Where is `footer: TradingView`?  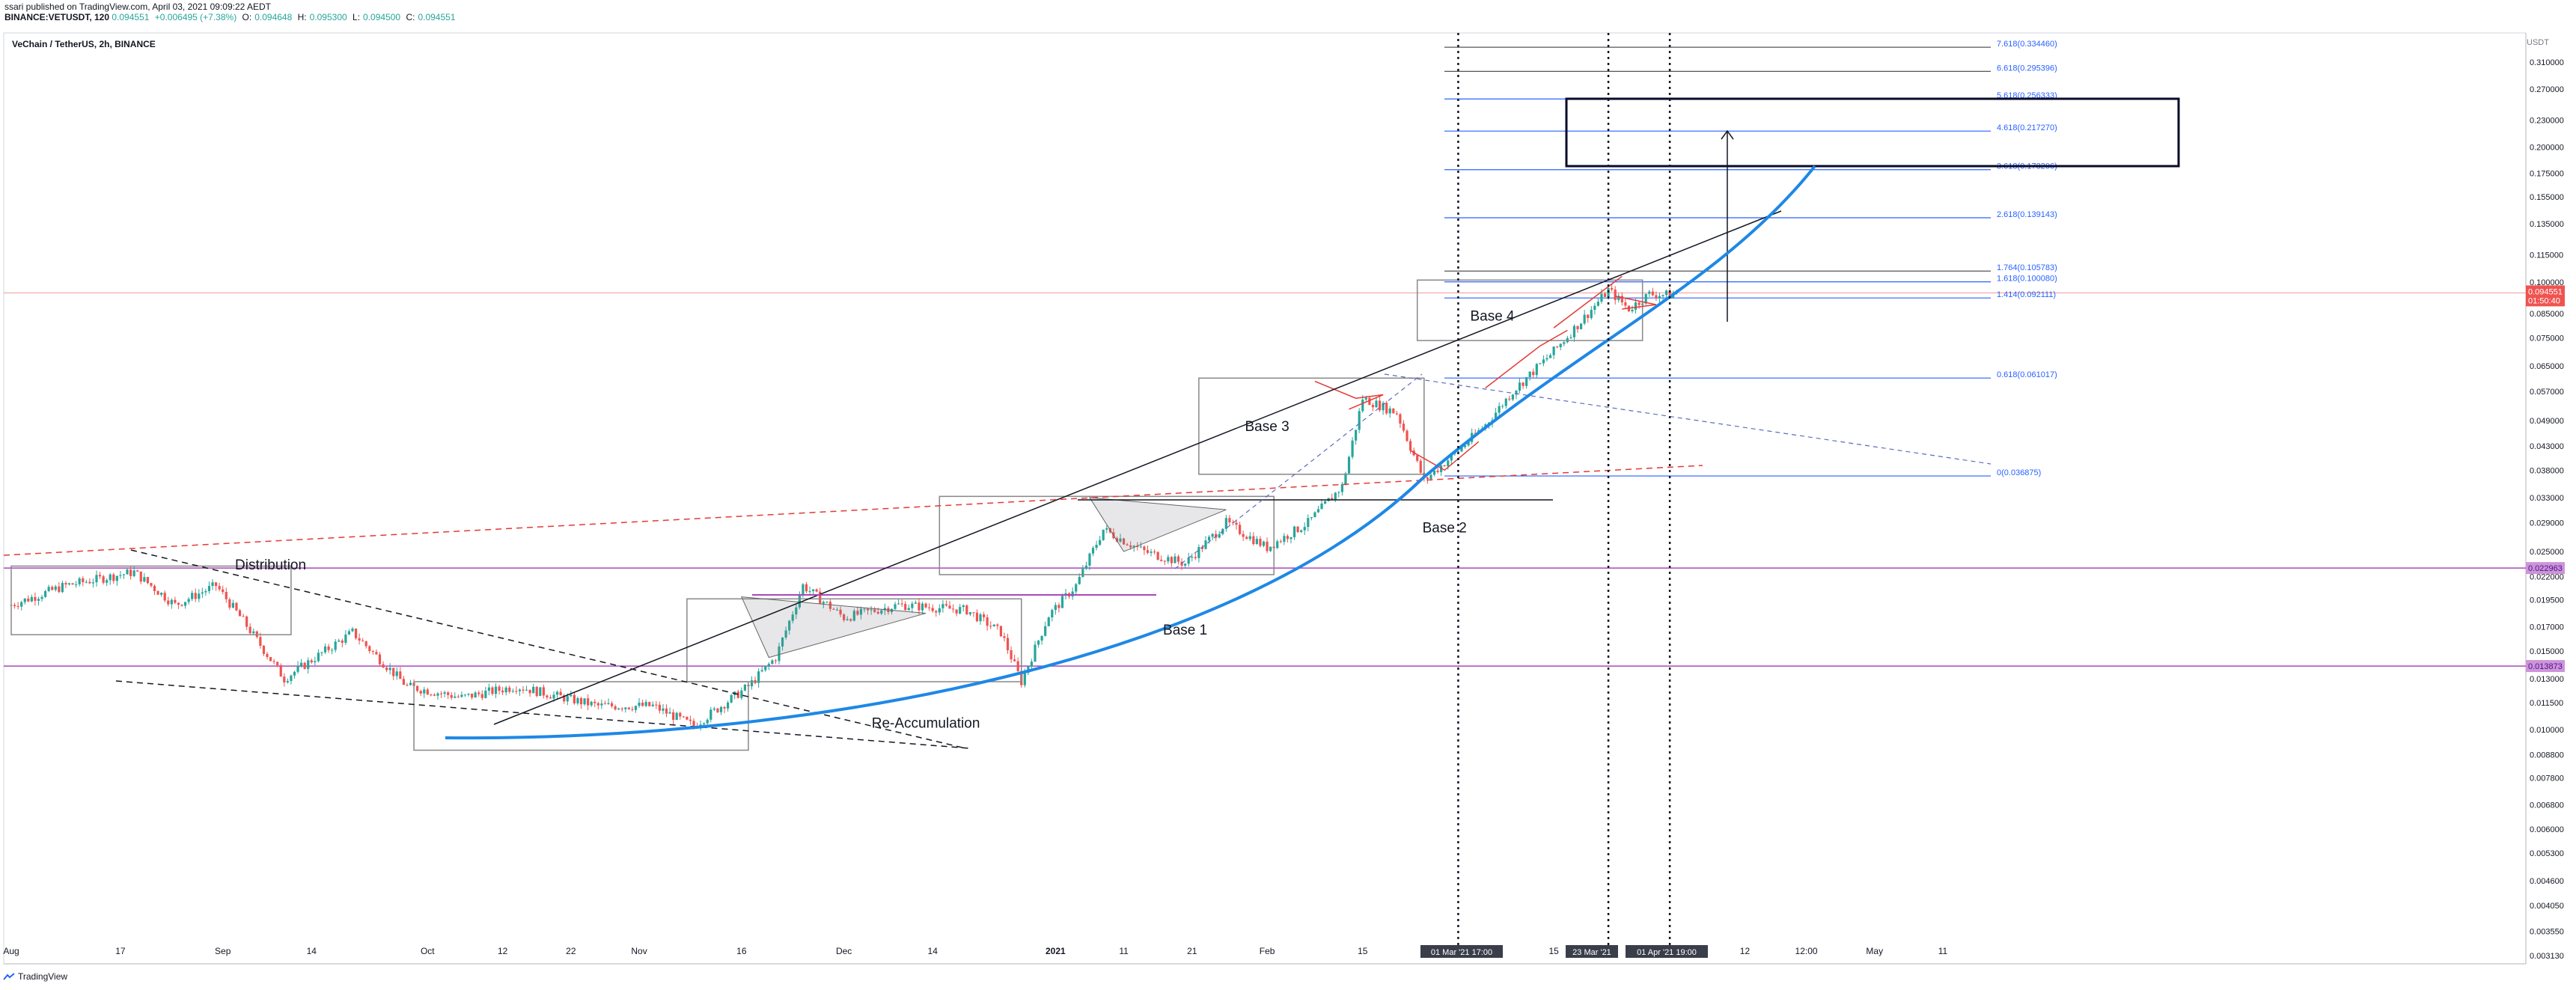 footer: TradingView is located at coordinates (35, 977).